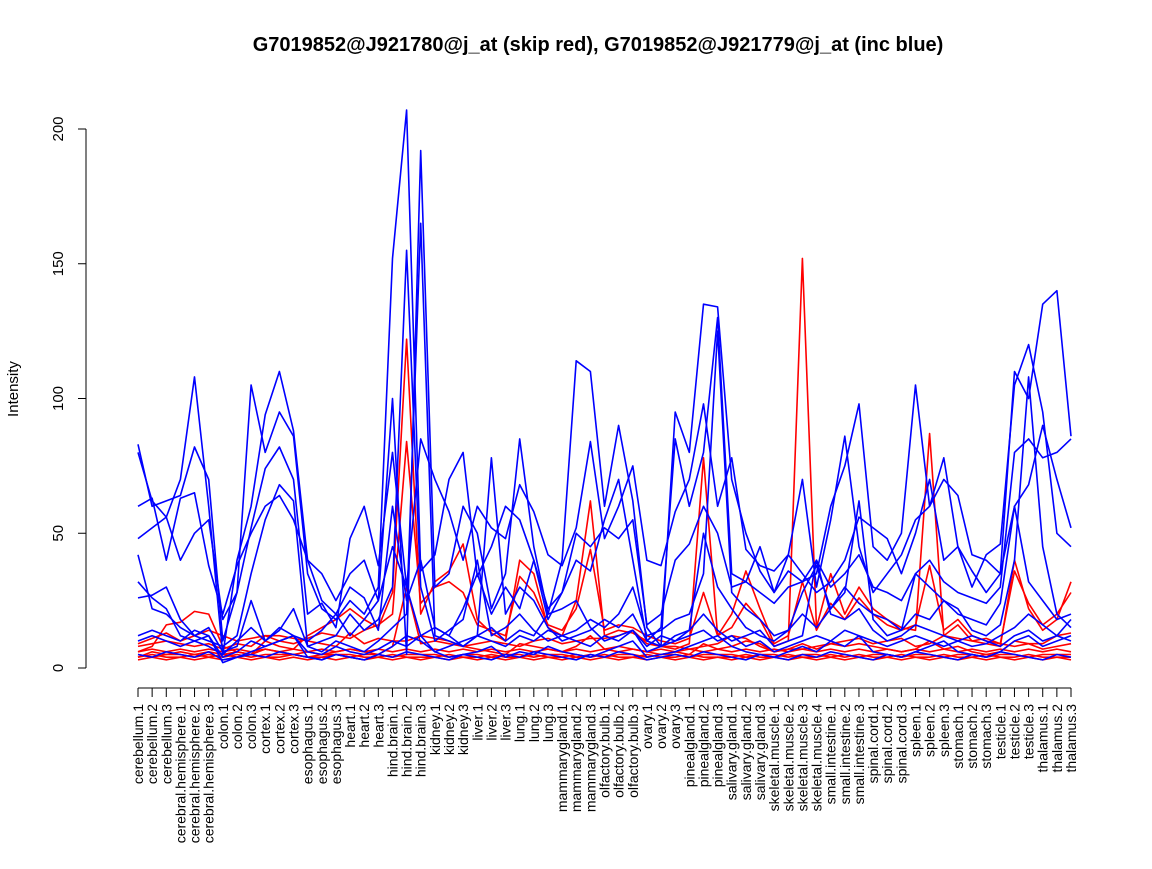 Image resolution: width=1152 pixels, height=869 pixels. What do you see at coordinates (364, 726) in the screenshot?
I see `x-tick-label: heart.2` at bounding box center [364, 726].